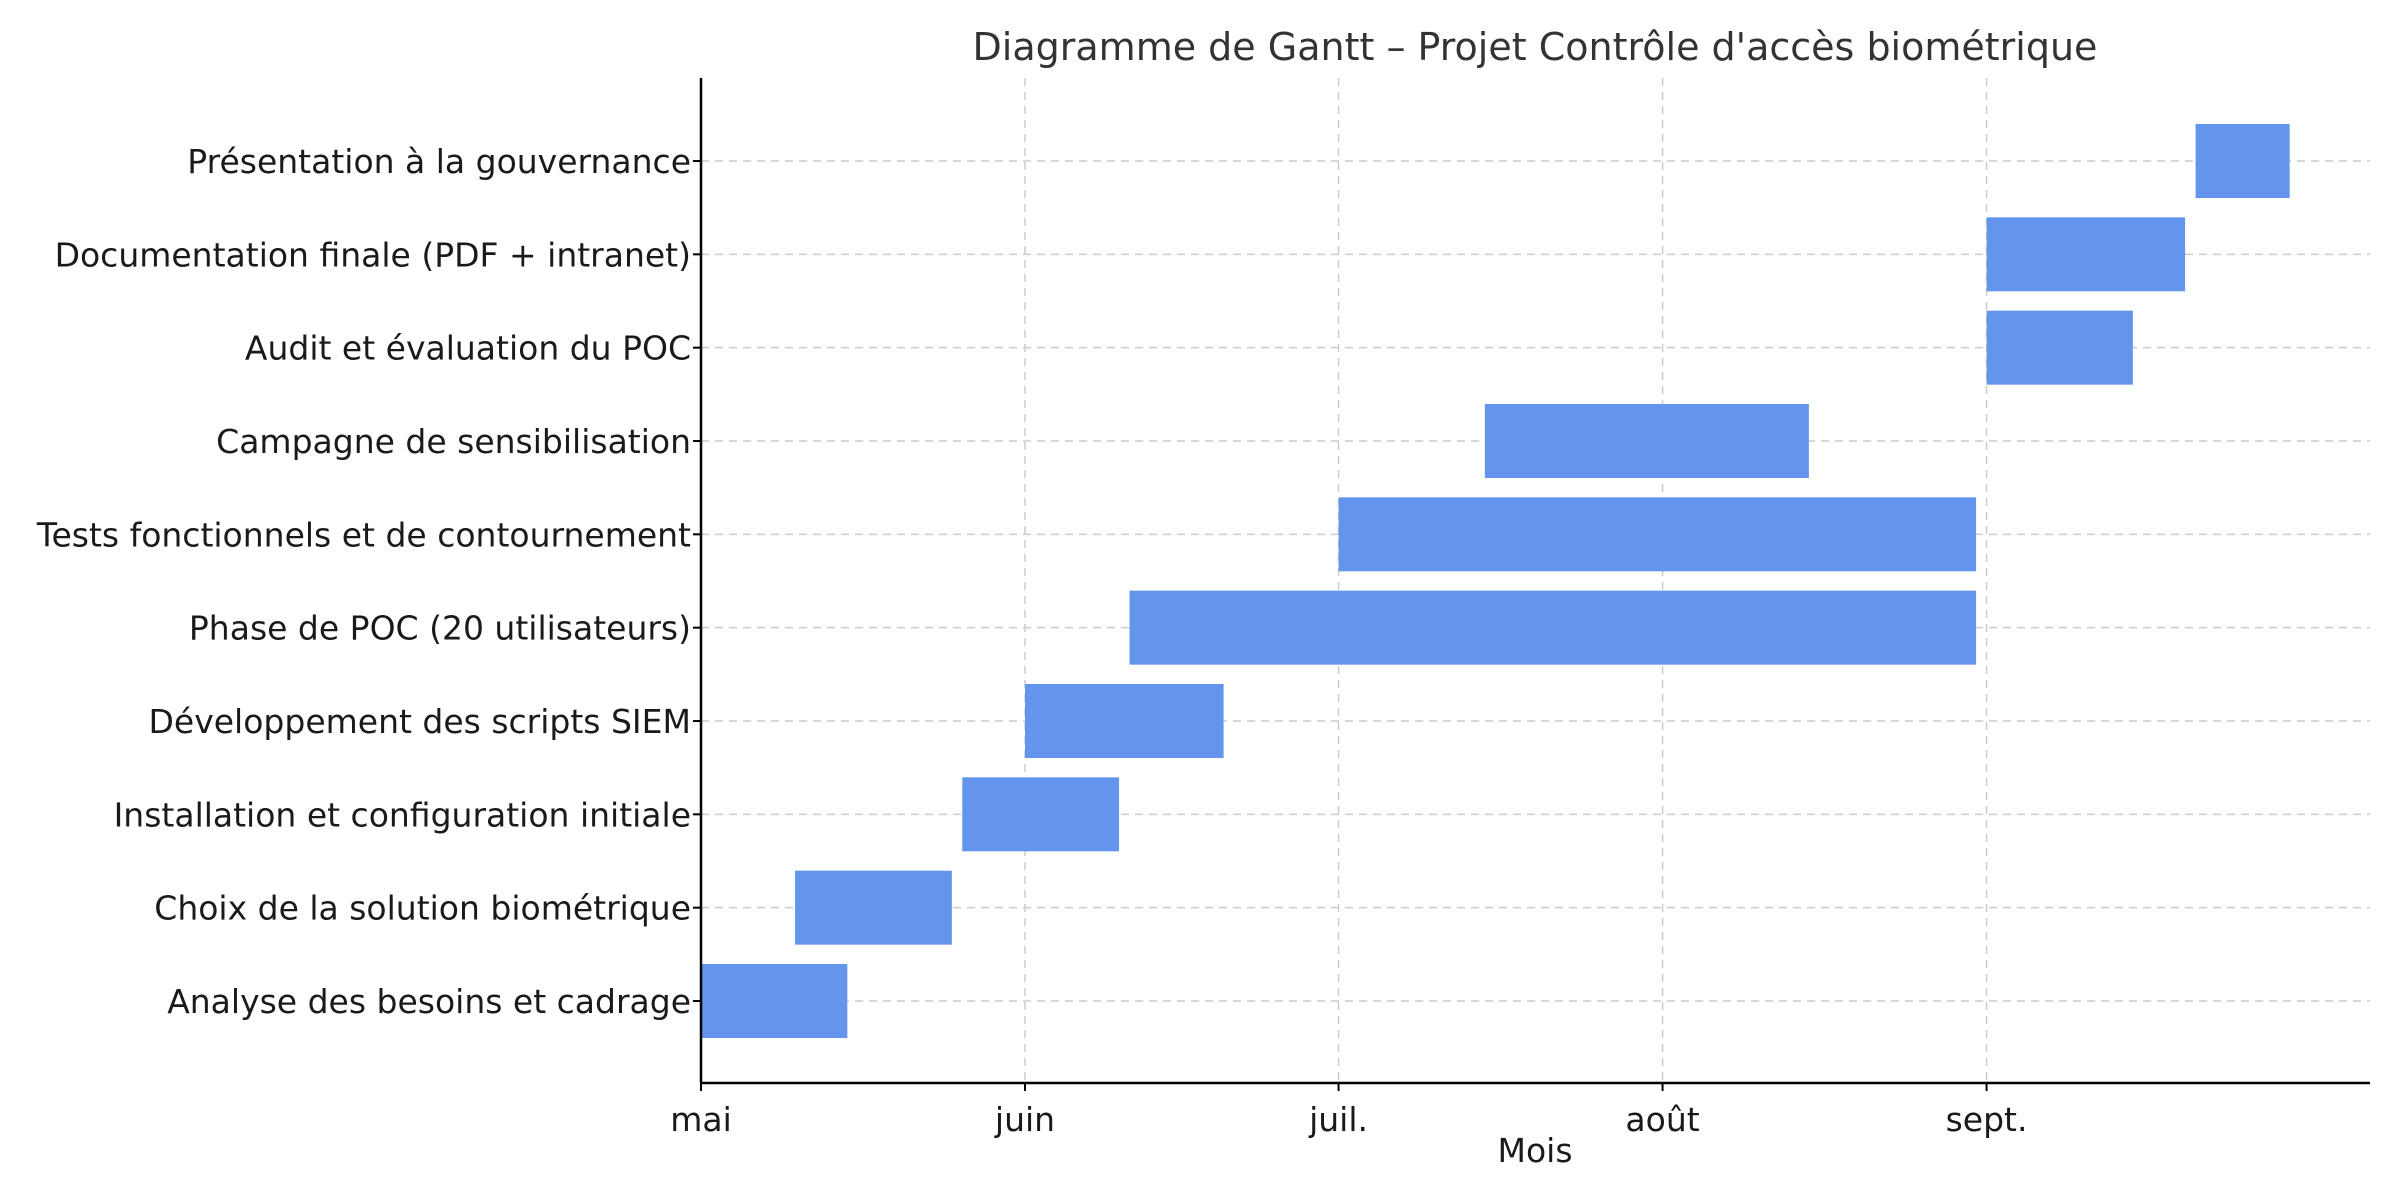 The image size is (2400, 1200). Describe the element at coordinates (1987, 1119) in the screenshot. I see `x-tick-label: sept.` at that location.